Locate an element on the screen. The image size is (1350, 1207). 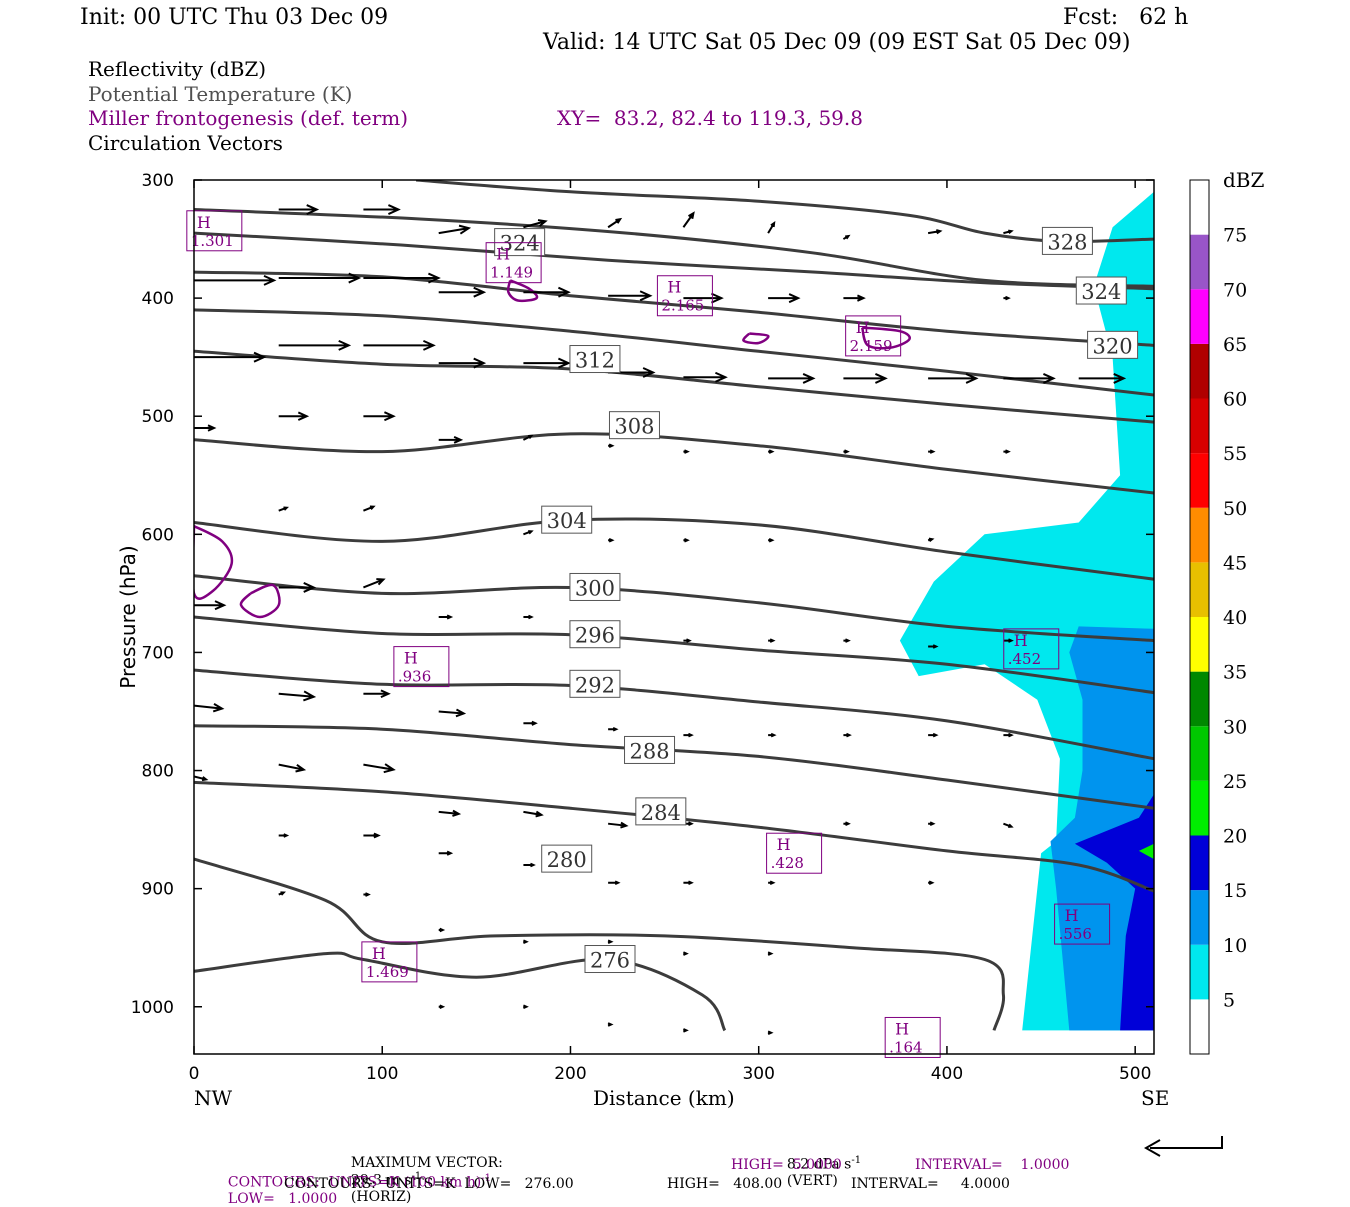
theta-label: 292 is located at coordinates (595, 685).